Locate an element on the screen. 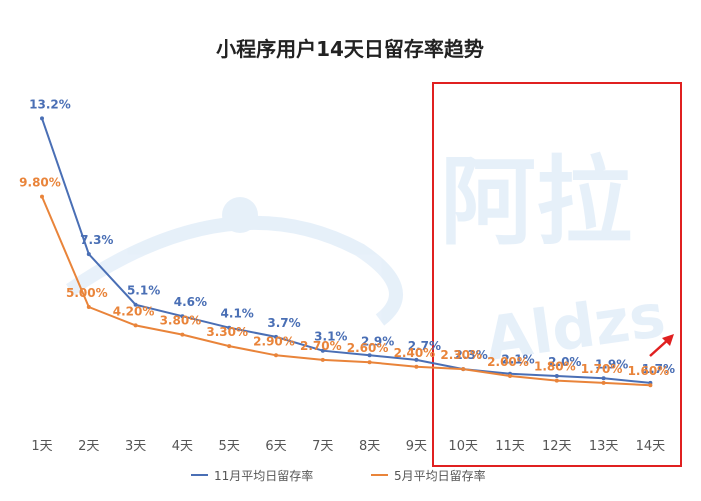 Image resolution: width=701 pixels, height=501 pixels. data-label: 13.2% is located at coordinates (50, 104).